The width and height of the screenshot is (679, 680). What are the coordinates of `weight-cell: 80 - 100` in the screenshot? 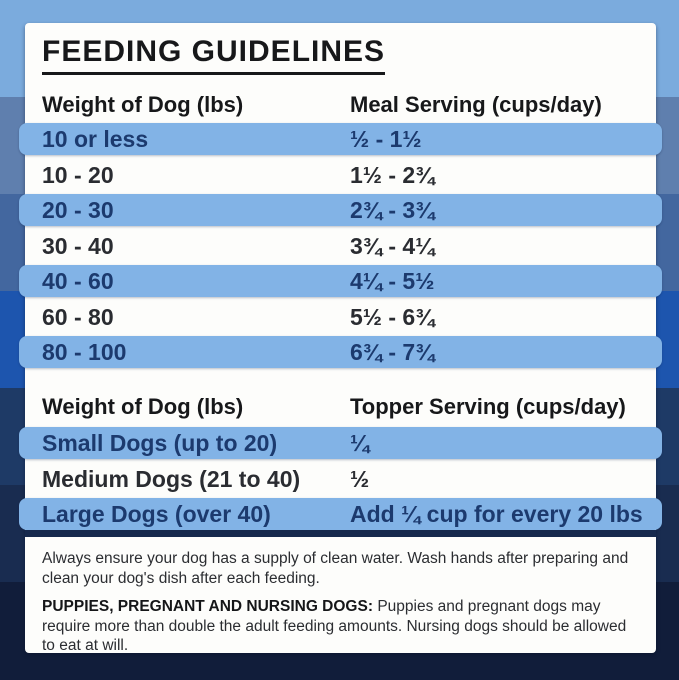 It's located at (84, 352).